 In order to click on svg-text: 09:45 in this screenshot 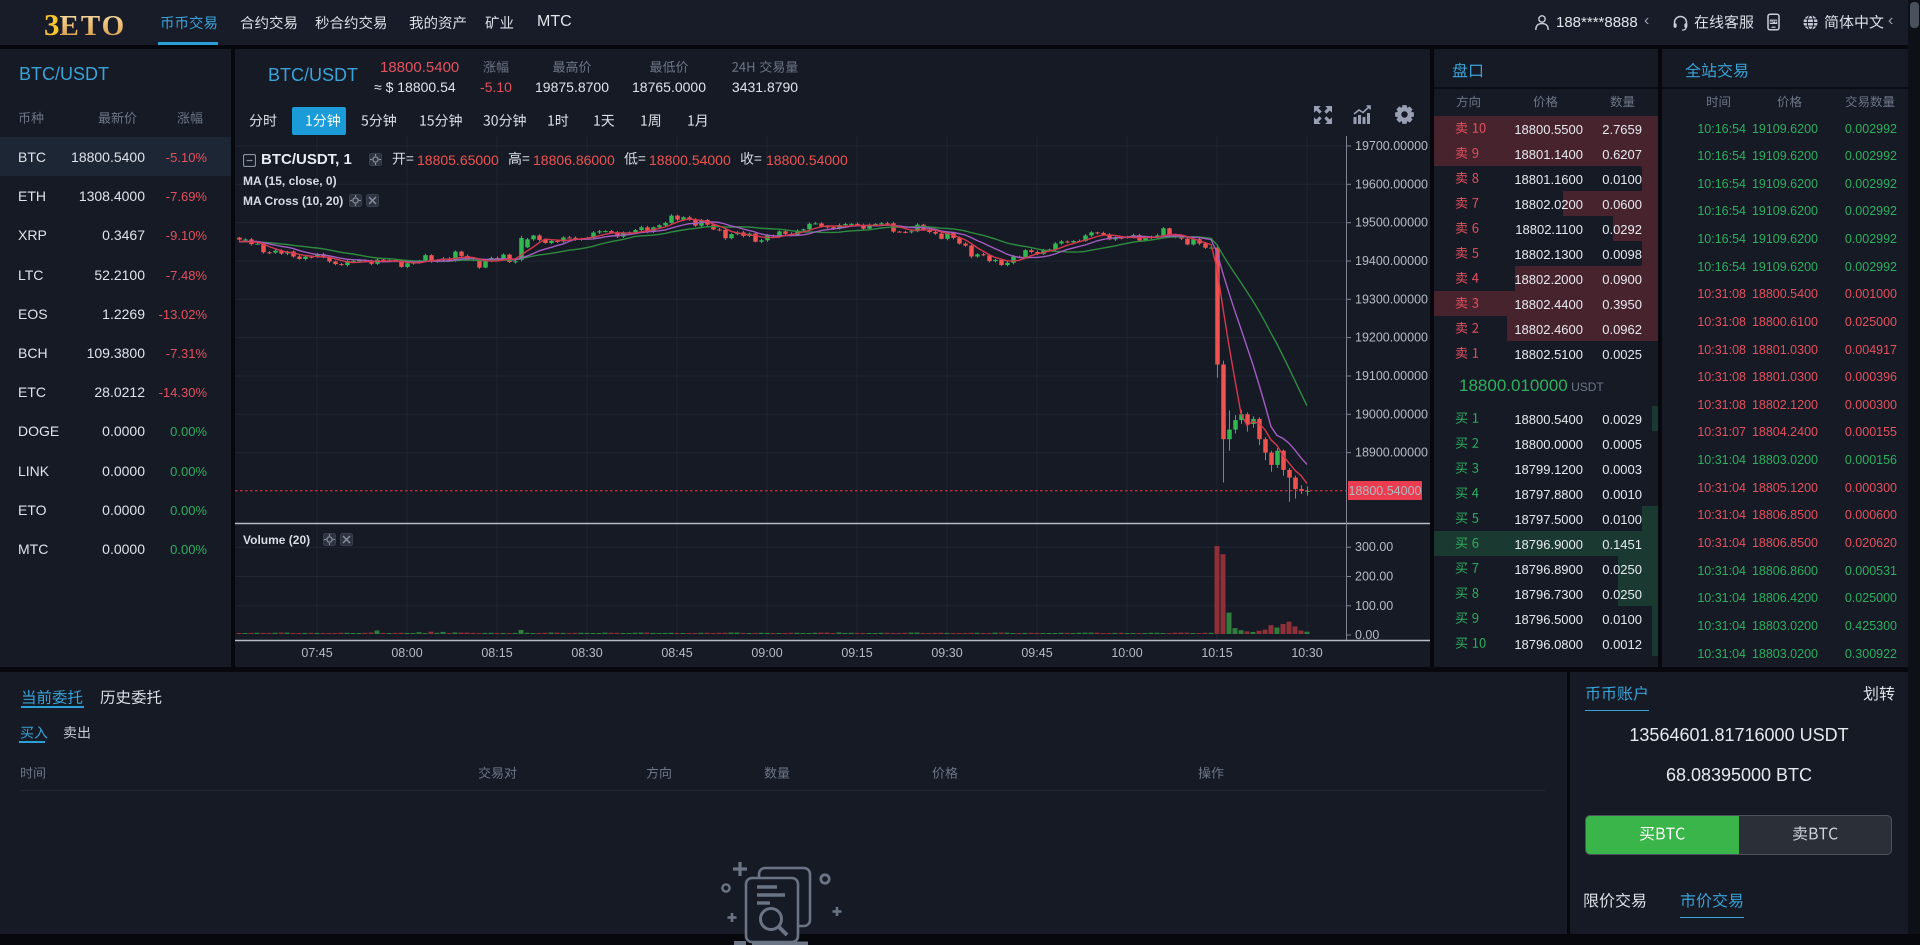, I will do `click(1036, 653)`.